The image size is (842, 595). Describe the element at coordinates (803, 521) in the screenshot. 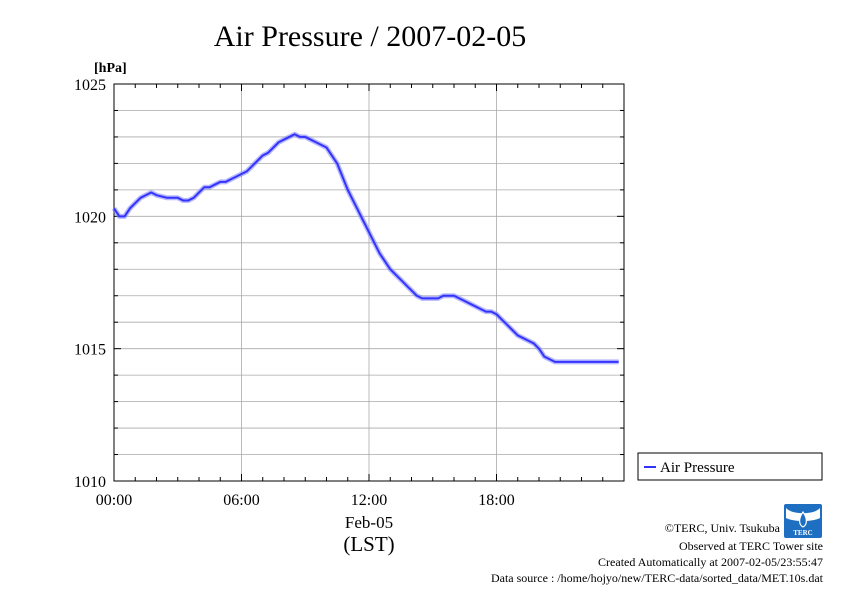

I see `terc-logo-icon: TERC` at that location.